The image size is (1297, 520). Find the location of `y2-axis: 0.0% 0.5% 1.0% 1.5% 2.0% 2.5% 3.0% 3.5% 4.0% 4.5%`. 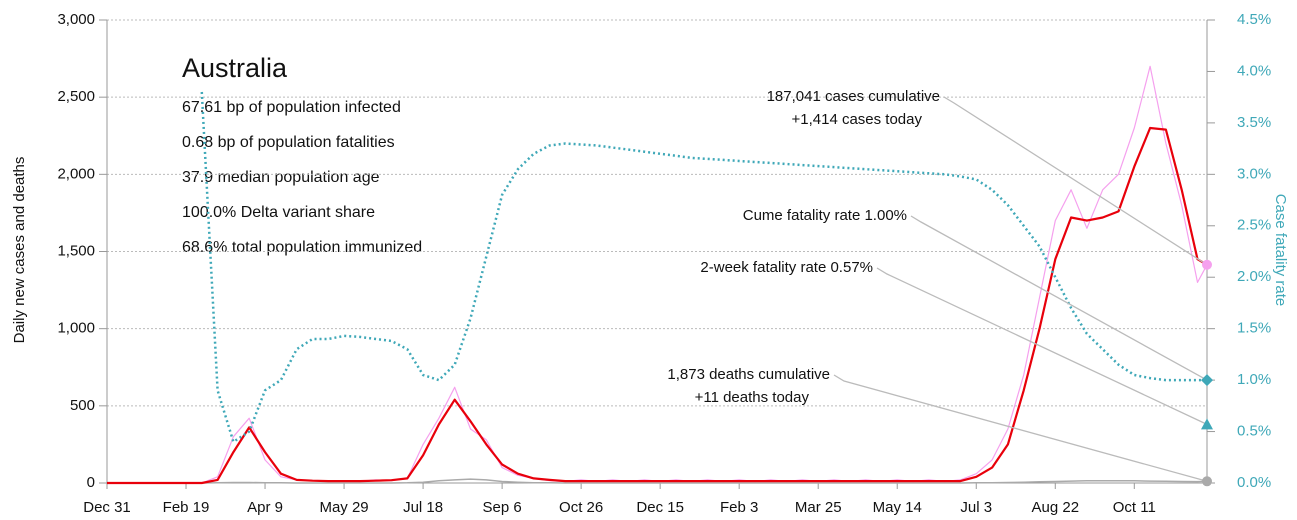

y2-axis: 0.0% 0.5% 1.0% 1.5% 2.0% 2.5% 3.0% 3.5% 4.0% 4.5% is located at coordinates (1239, 251).